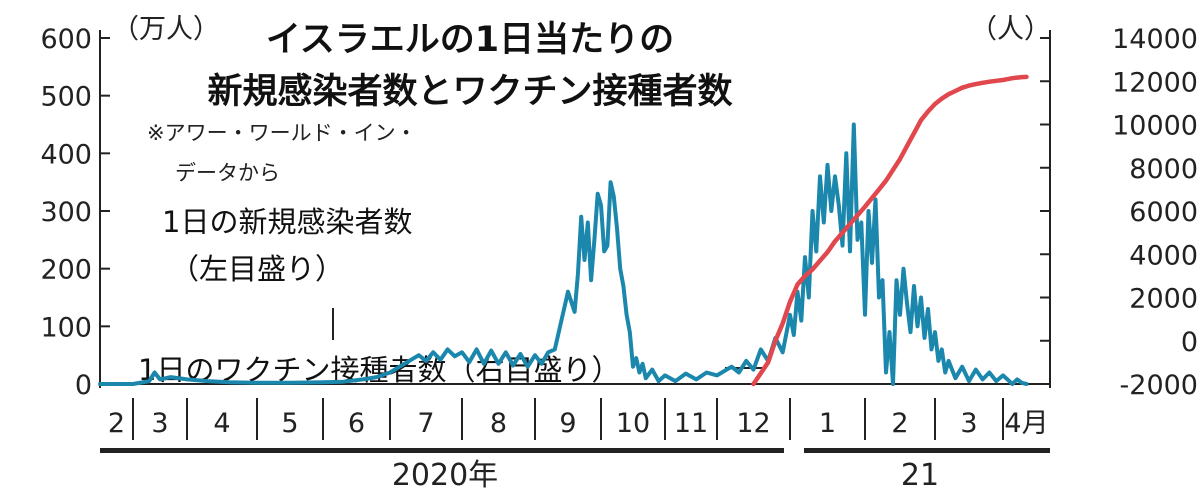 The image size is (1200, 495). What do you see at coordinates (927, 450) in the screenshot?
I see `year-bar-2021` at bounding box center [927, 450].